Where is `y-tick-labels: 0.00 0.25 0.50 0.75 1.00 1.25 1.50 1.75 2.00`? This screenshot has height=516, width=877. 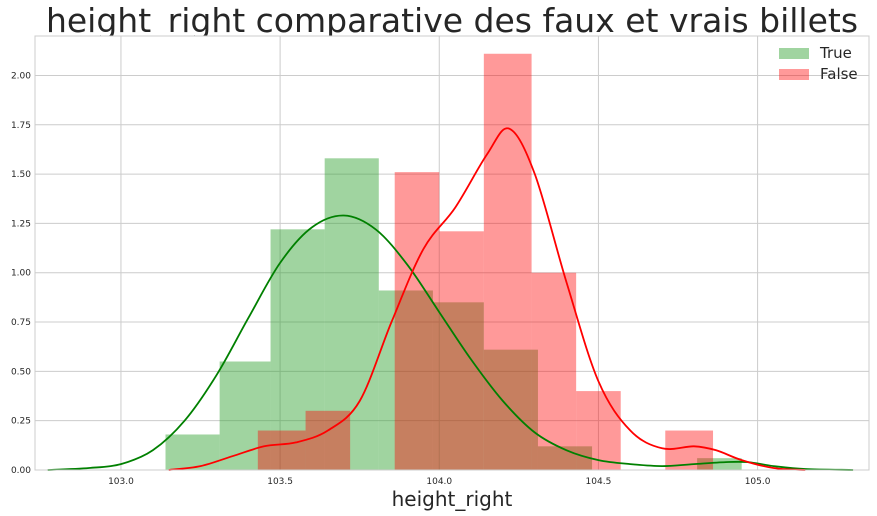 y-tick-labels: 0.00 0.25 0.50 0.75 1.00 1.25 1.50 1.75 2.00 is located at coordinates (21, 273).